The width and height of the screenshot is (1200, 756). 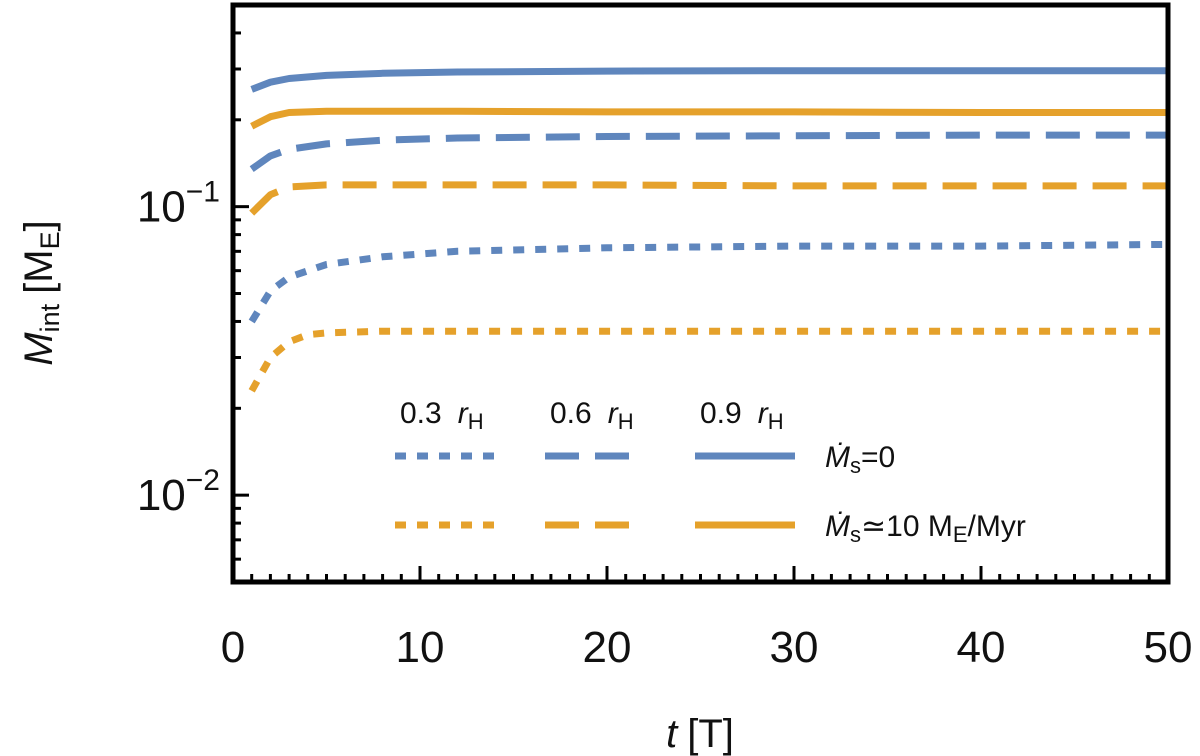 What do you see at coordinates (178, 204) in the screenshot?
I see `y-tick-label: 10⁻¹` at bounding box center [178, 204].